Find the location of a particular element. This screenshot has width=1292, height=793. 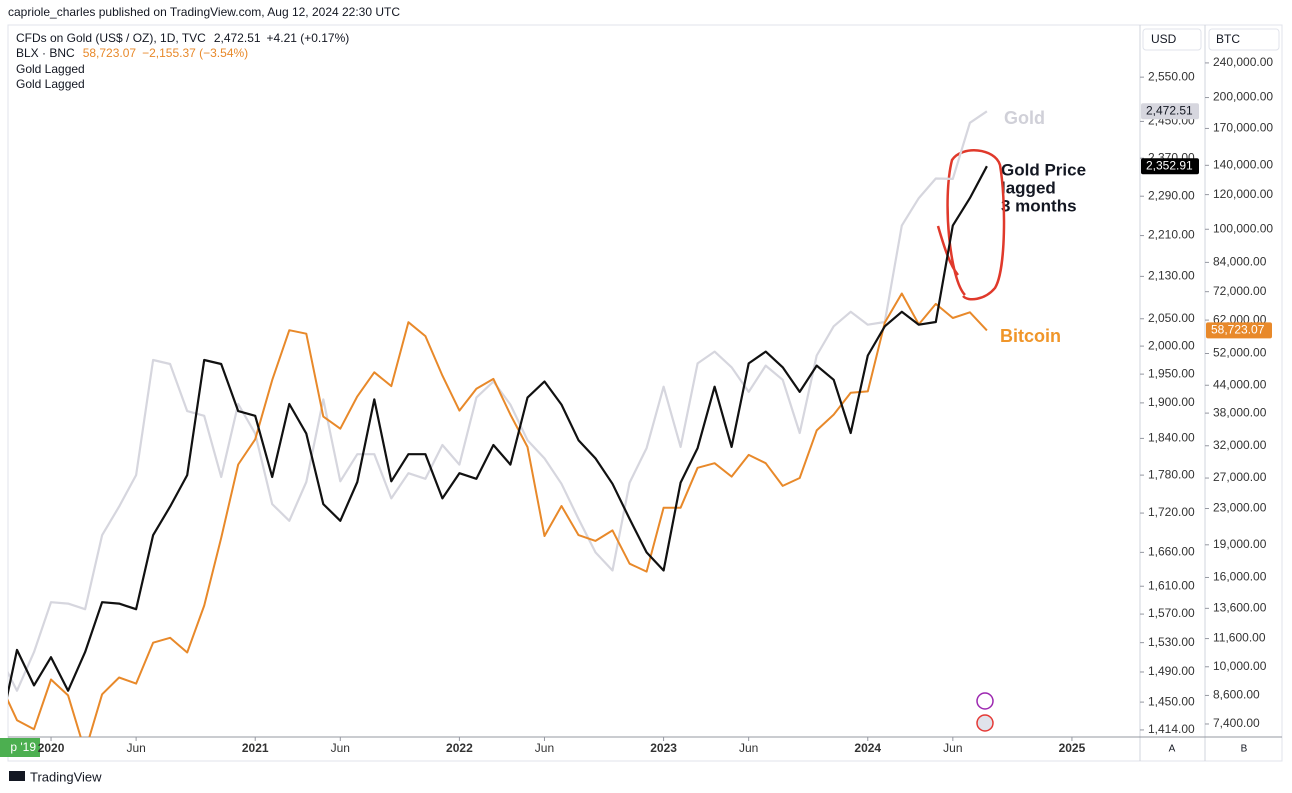

y-tick-label: 1,840.00 is located at coordinates (1171, 438).